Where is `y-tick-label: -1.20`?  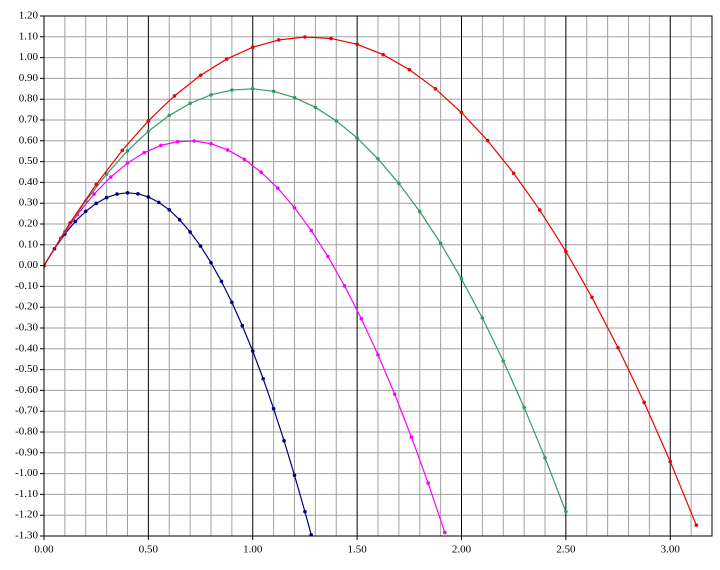
y-tick-label: -1.20 is located at coordinates (26, 515).